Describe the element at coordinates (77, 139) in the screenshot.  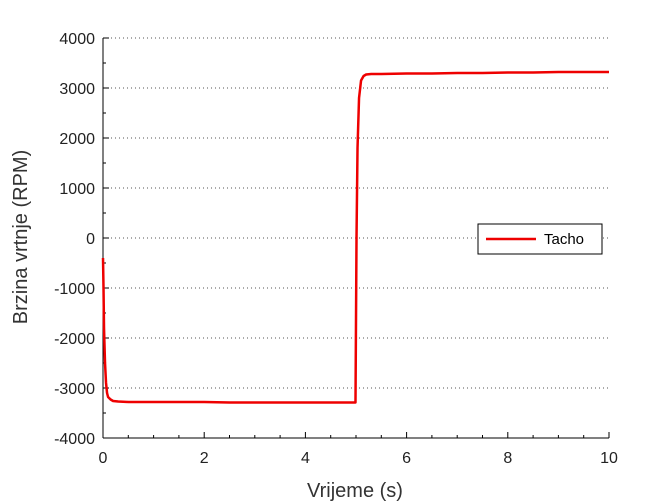
I see `y-tick-label: 2000` at that location.